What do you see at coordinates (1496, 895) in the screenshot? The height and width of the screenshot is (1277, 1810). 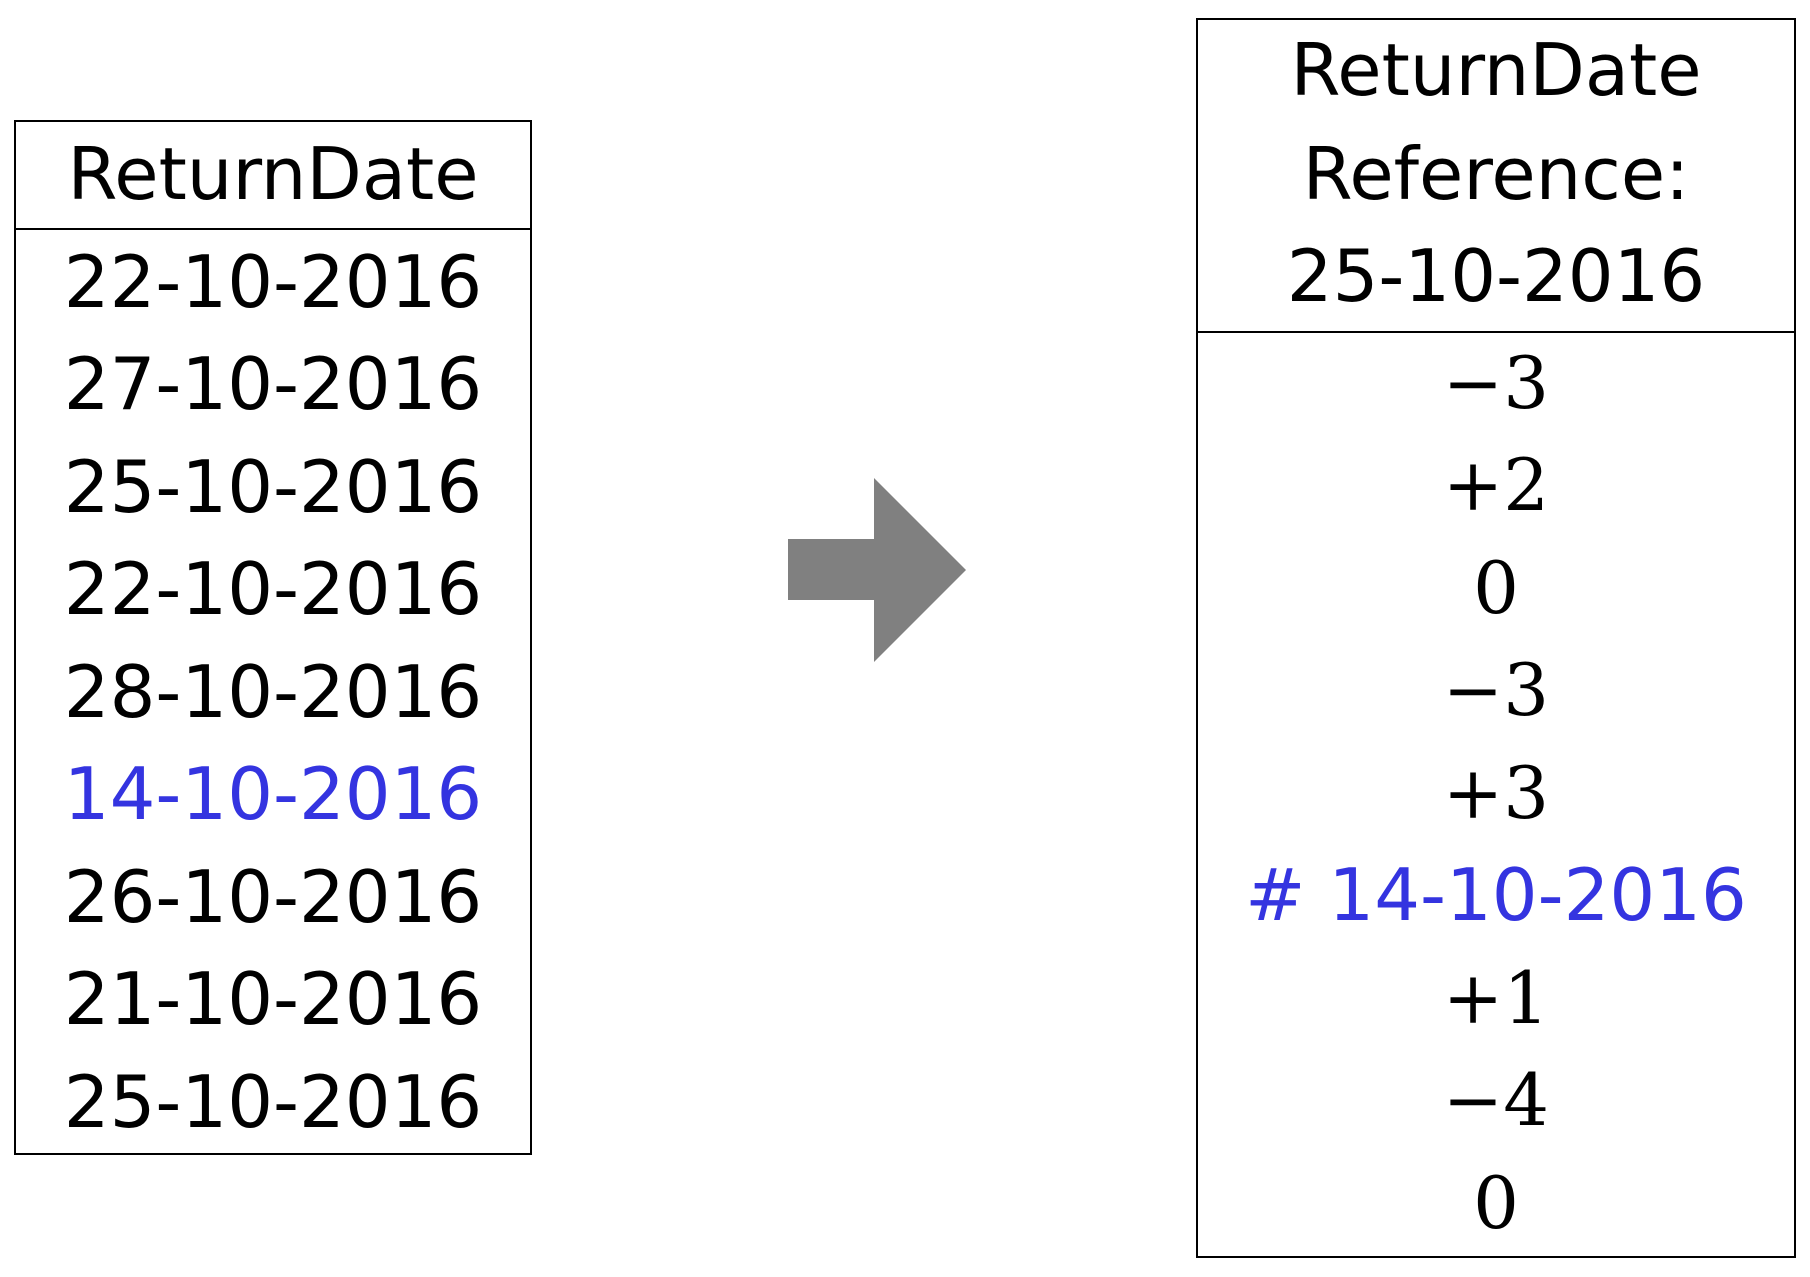 I see `table-cell-highlighted: # 14-10-2016` at bounding box center [1496, 895].